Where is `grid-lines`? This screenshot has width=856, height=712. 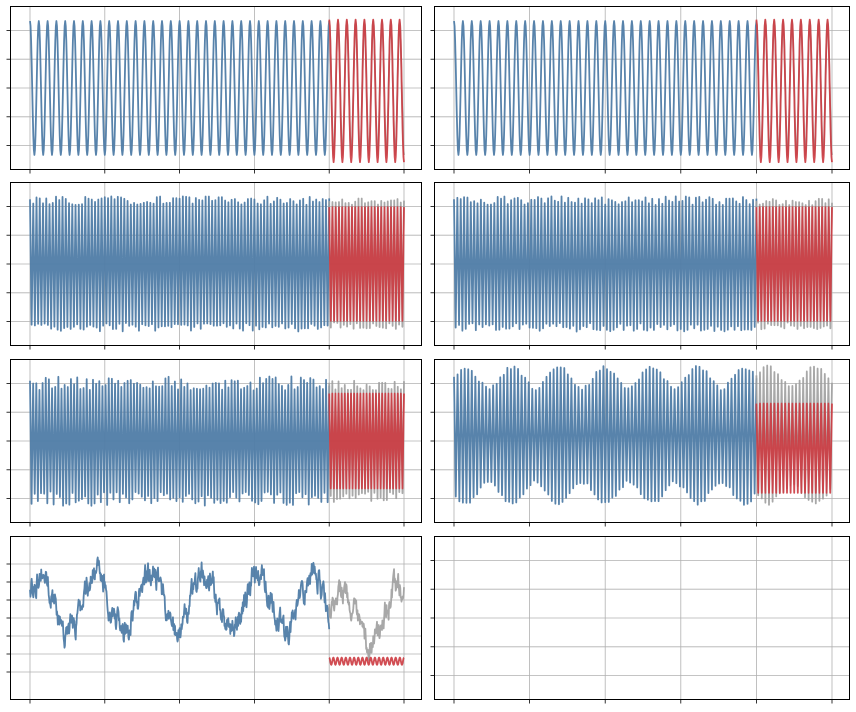 grid-lines is located at coordinates (642, 618).